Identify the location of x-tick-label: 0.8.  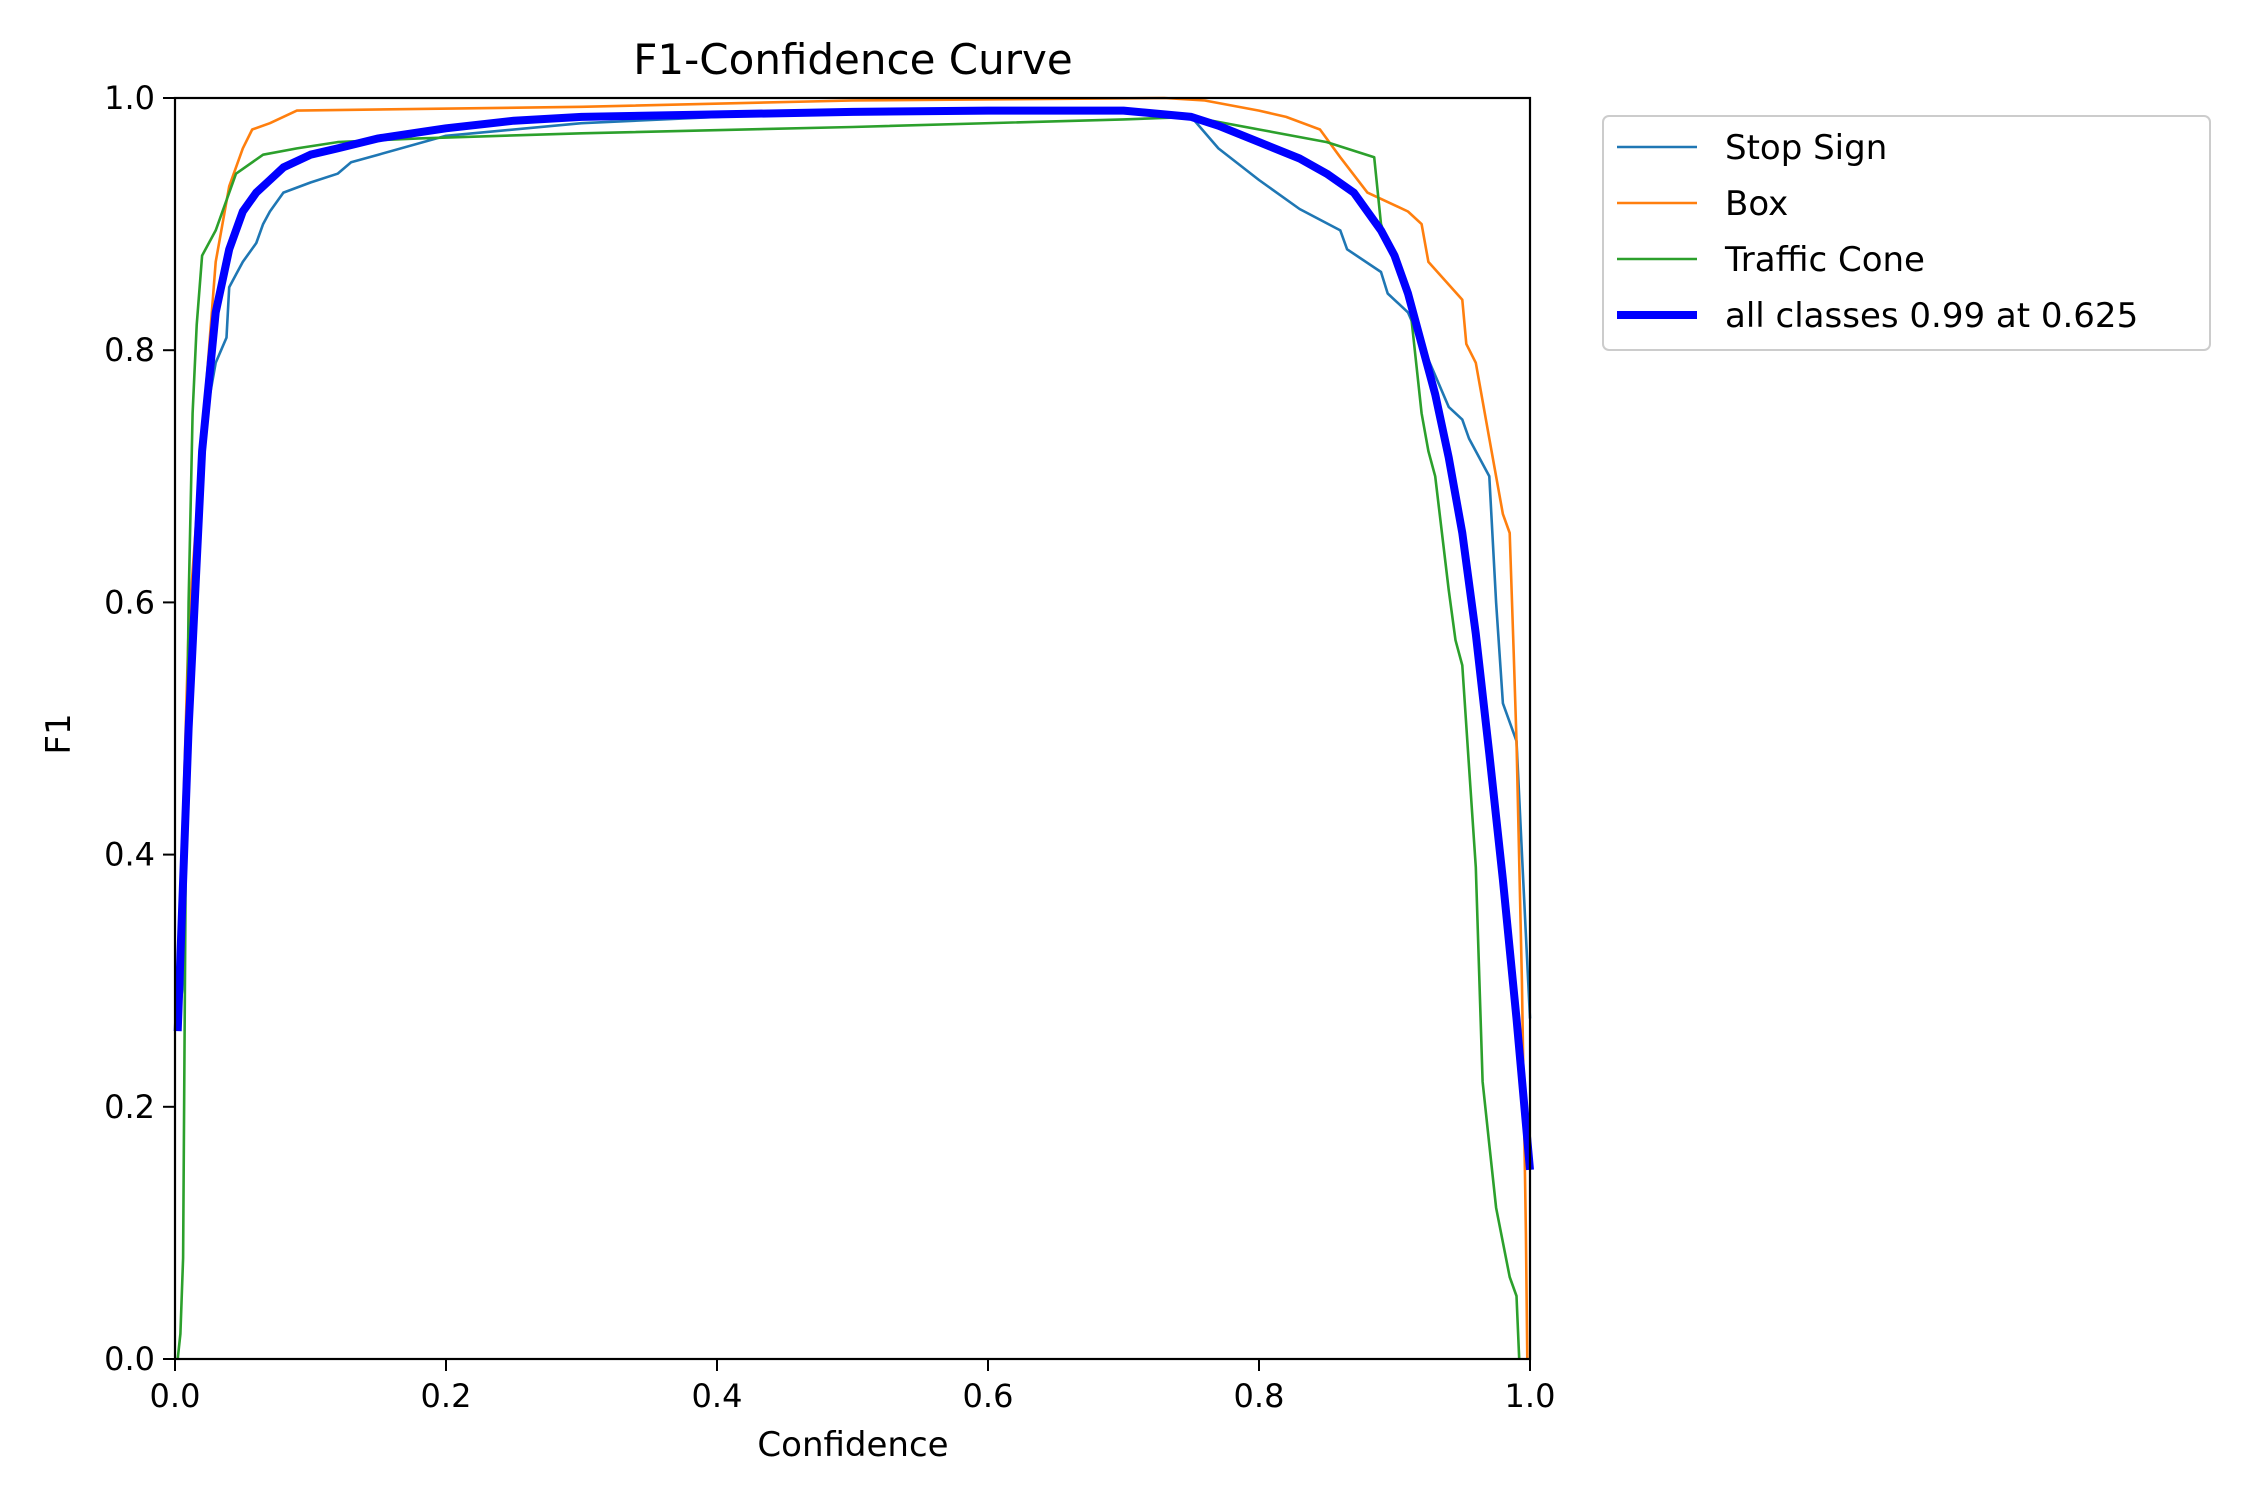
(1259, 1396).